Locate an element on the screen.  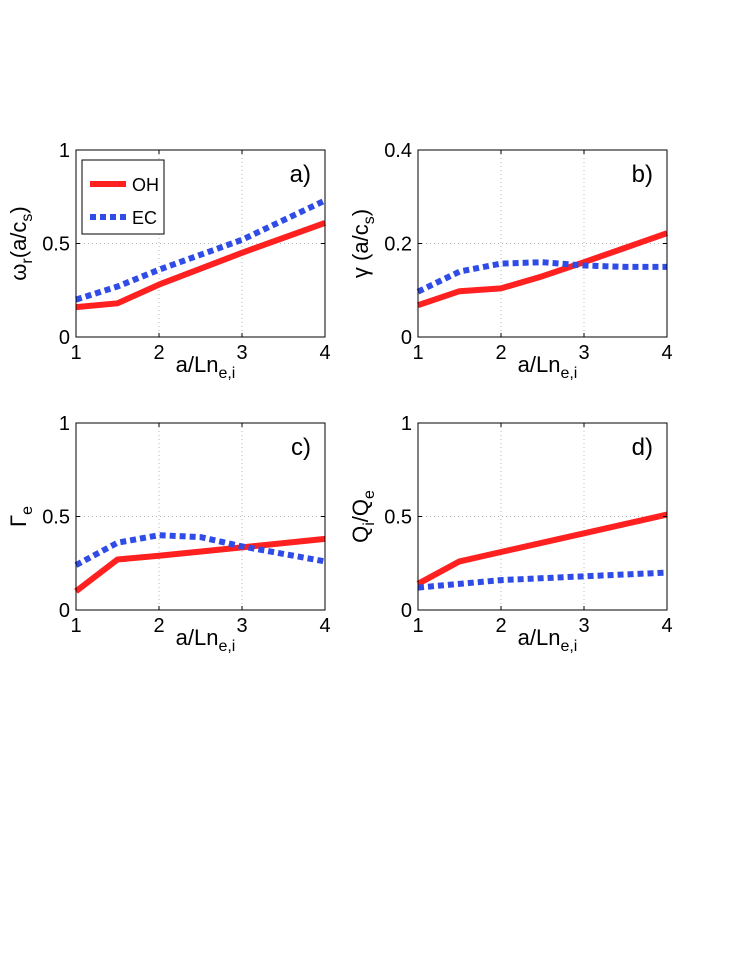
y-axis-label: Γe is located at coordinates (21, 516).